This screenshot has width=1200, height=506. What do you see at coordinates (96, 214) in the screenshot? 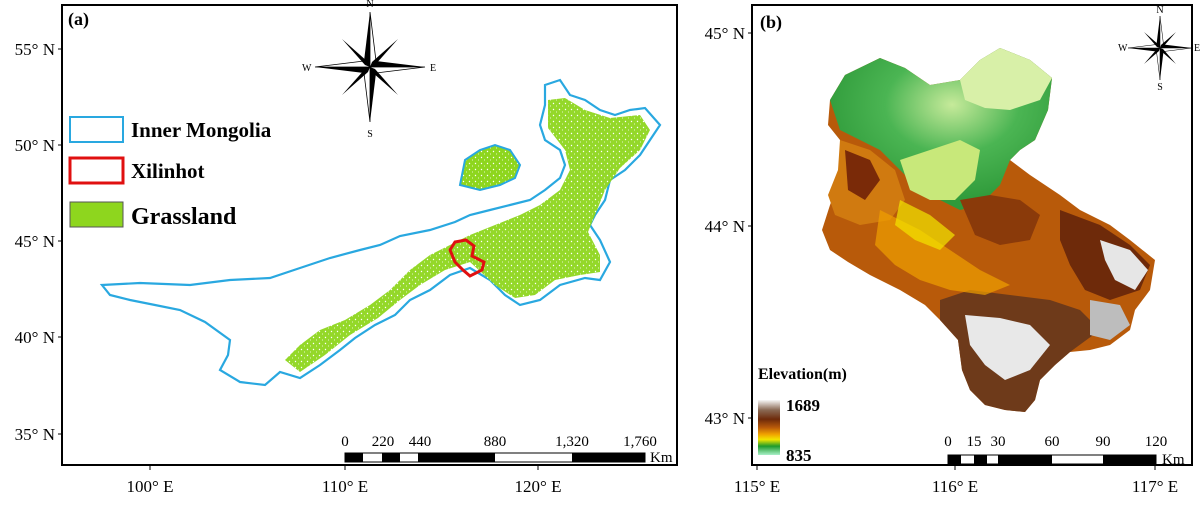
I see `legend-symbol-grassland` at bounding box center [96, 214].